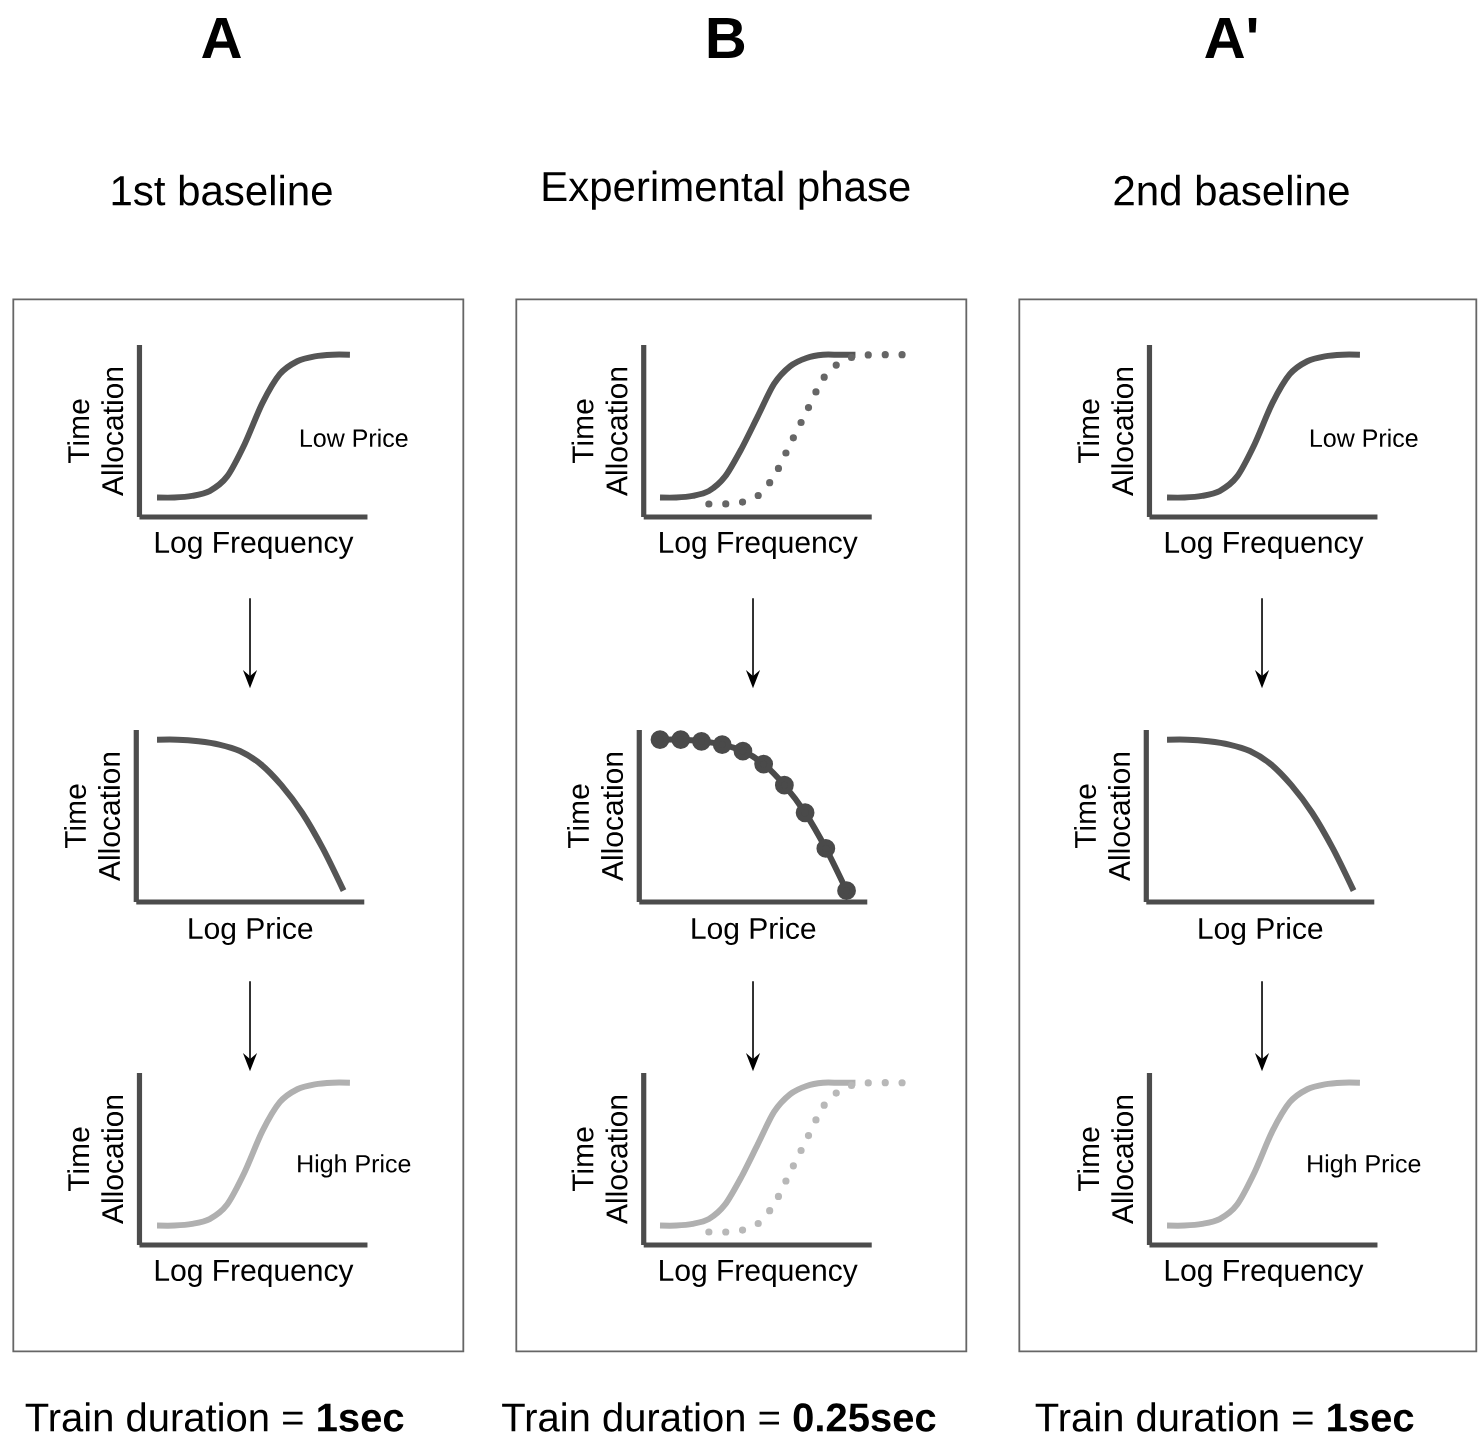 The height and width of the screenshot is (1438, 1482). What do you see at coordinates (726, 190) in the screenshot?
I see `chart-subtitle: Experimental phase` at bounding box center [726, 190].